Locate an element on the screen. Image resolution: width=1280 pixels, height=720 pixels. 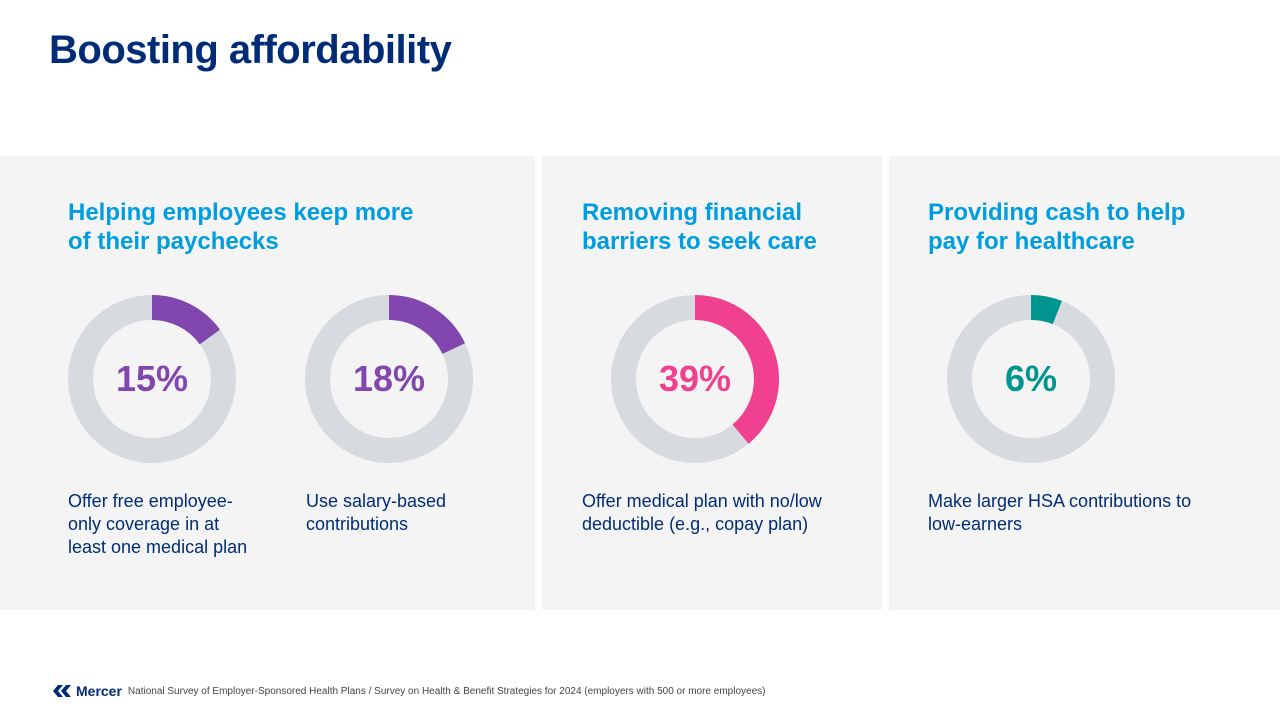
donut-chart: 18% is located at coordinates (389, 379).